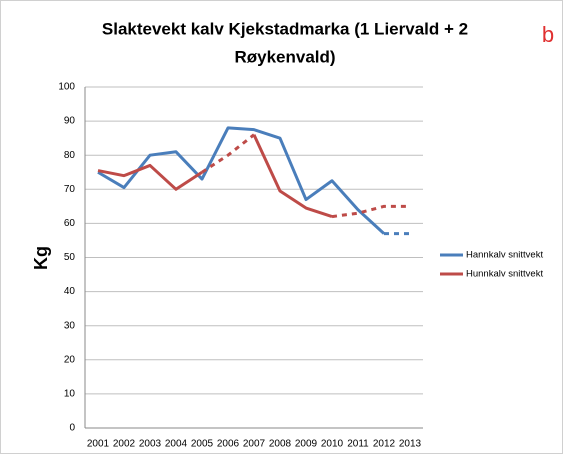 The height and width of the screenshot is (454, 563). Describe the element at coordinates (70, 394) in the screenshot. I see `y-tick-label: 10` at that location.